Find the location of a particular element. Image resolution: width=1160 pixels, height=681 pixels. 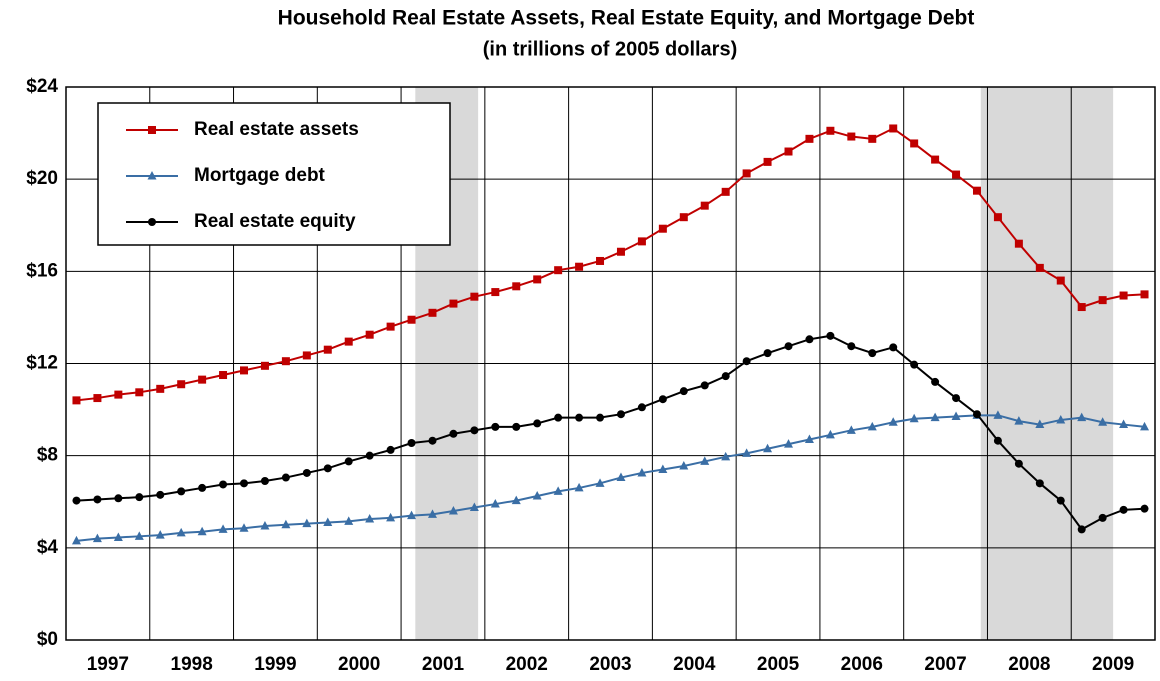

x-tick-label: 2009 is located at coordinates (1113, 664).